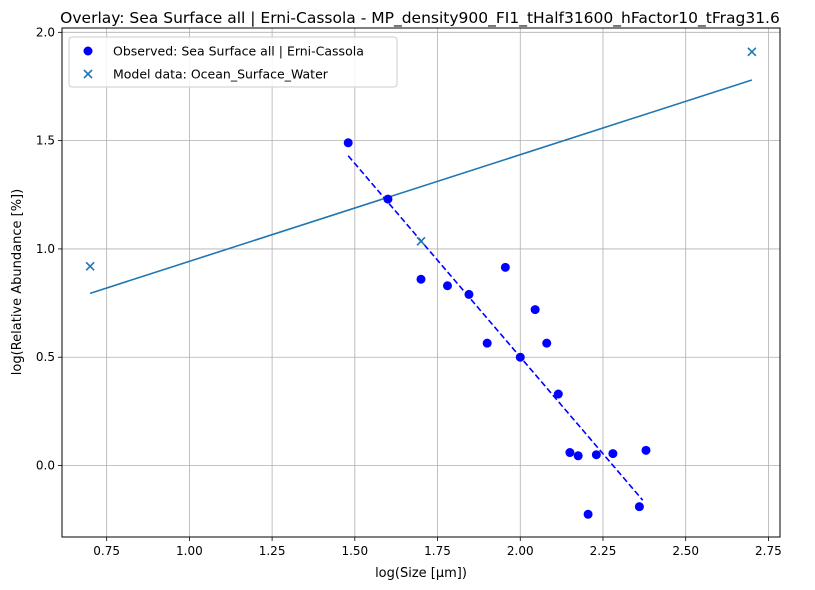 The width and height of the screenshot is (815, 590). Describe the element at coordinates (45, 32) in the screenshot. I see `y-tick-label: 2.0` at that location.